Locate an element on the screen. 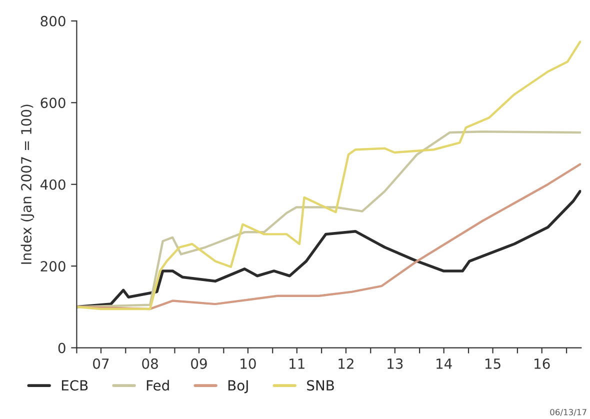 The image size is (590, 419). x-tick-label: 10 is located at coordinates (248, 363).